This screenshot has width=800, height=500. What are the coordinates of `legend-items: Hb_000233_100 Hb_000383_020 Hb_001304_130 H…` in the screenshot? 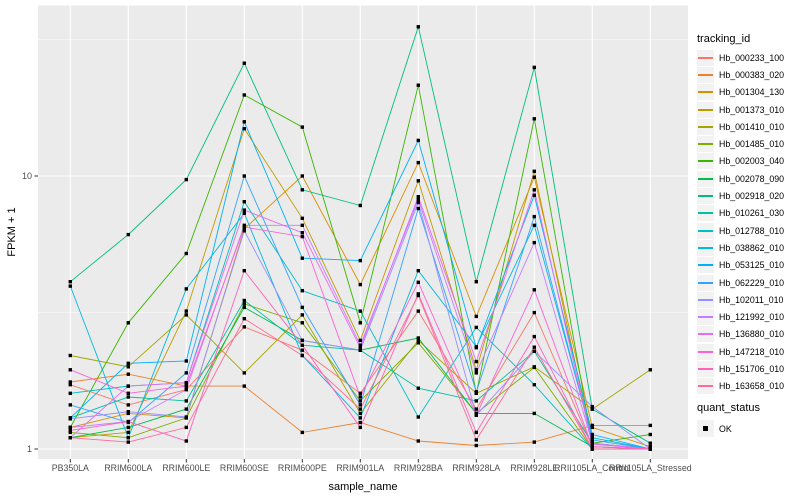 It's located at (740, 222).